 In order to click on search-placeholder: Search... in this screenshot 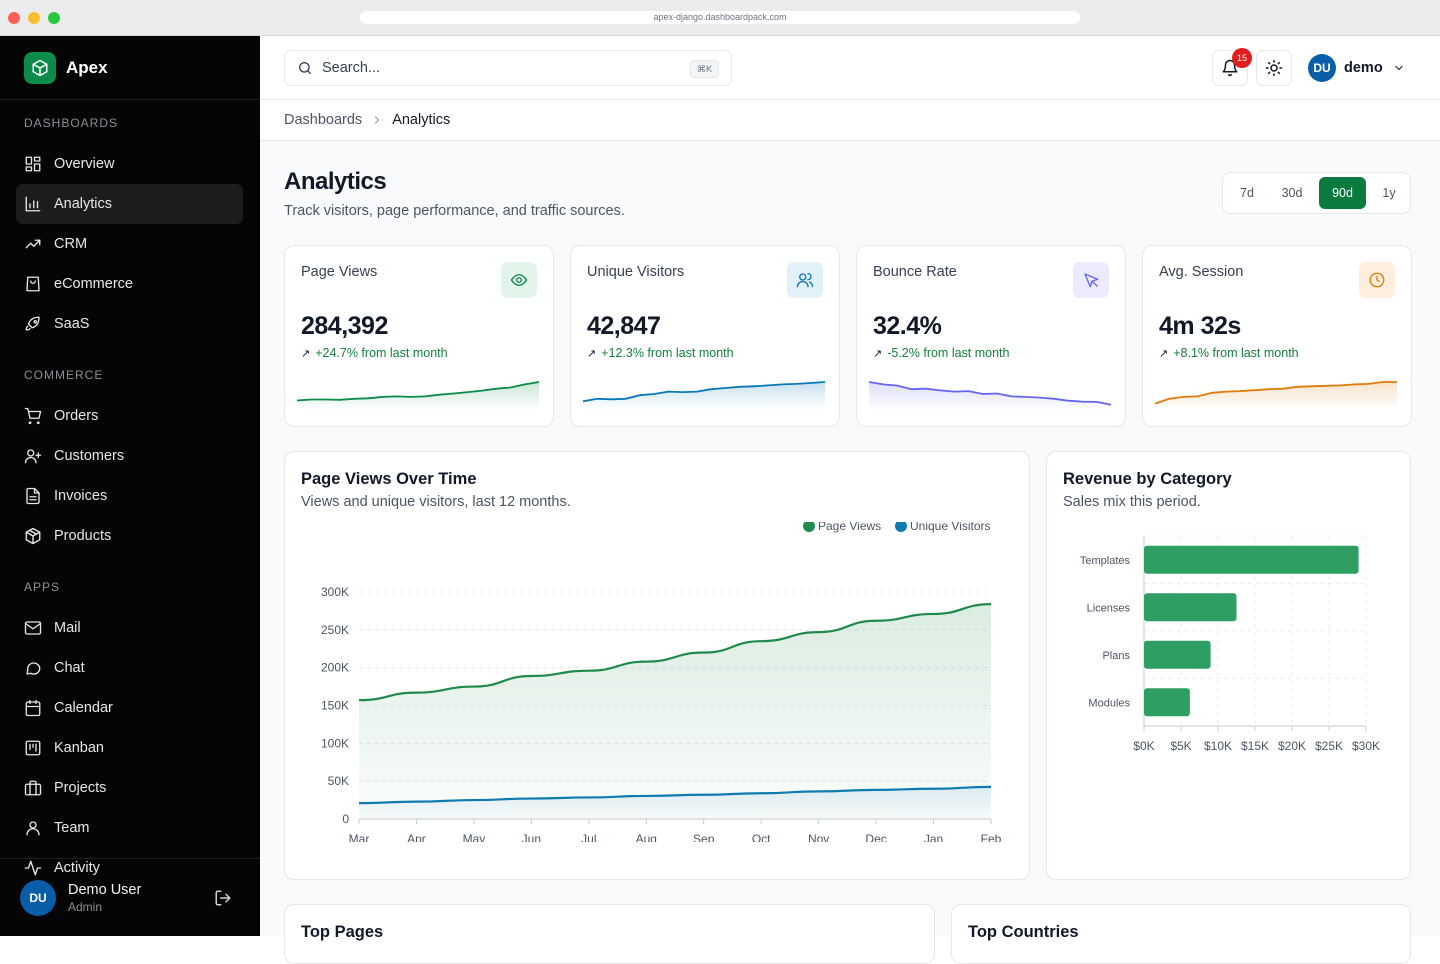, I will do `click(351, 68)`.